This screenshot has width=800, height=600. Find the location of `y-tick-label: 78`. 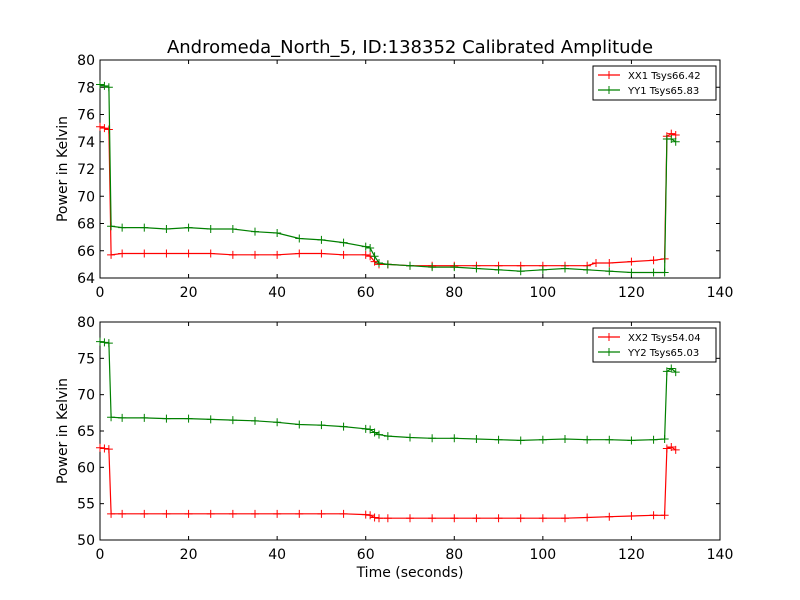

y-tick-label: 78 is located at coordinates (86, 88).